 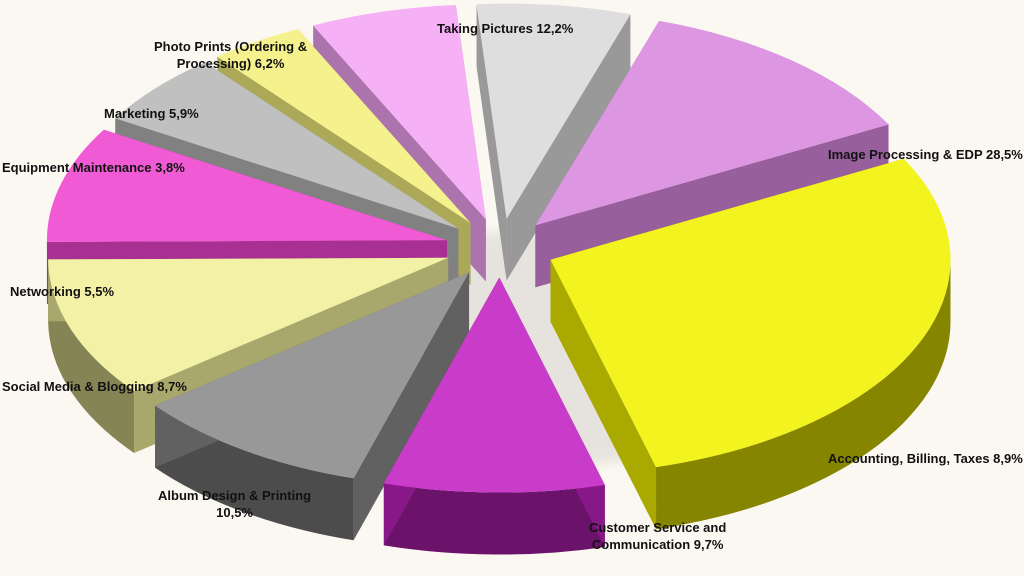 I want to click on label-accounting: Accounting, Billing, Taxes 8,9%, so click(x=925, y=458).